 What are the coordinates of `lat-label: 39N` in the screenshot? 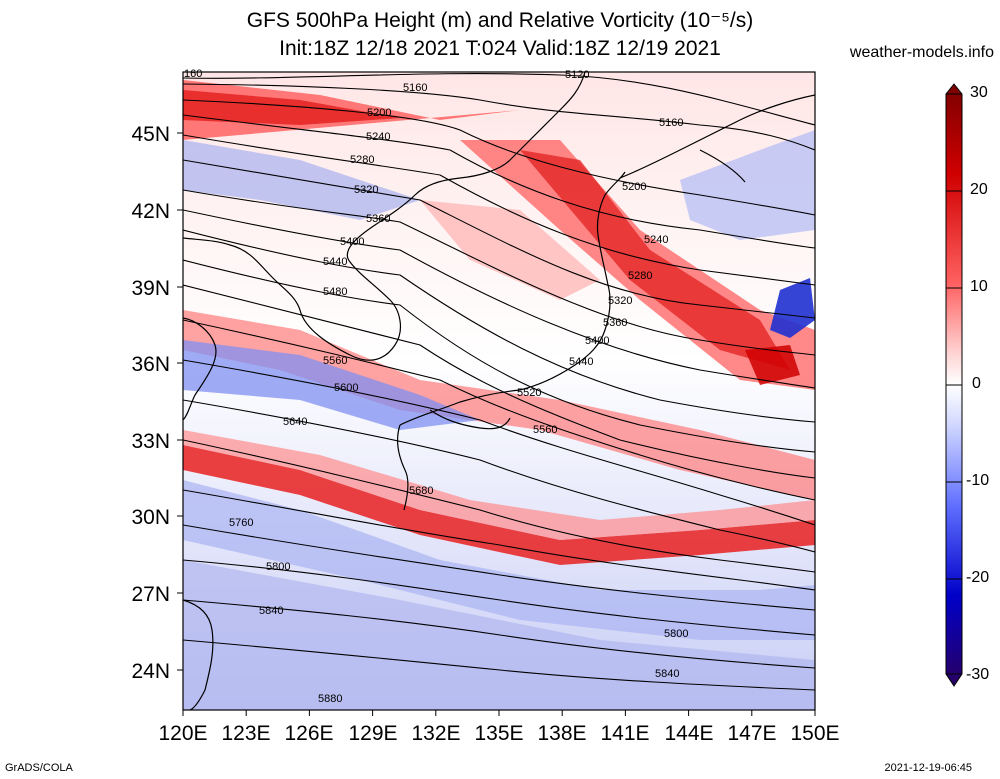 It's located at (150, 288).